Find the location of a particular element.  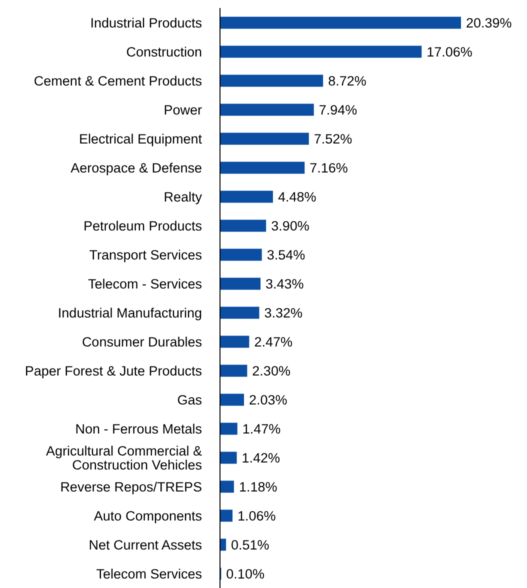

y-tick-label: Industrial Manufacturing is located at coordinates (130, 312).